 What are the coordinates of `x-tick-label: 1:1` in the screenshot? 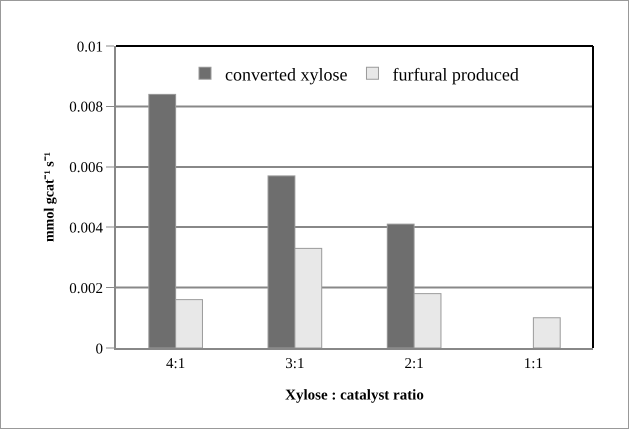 It's located at (533, 364).